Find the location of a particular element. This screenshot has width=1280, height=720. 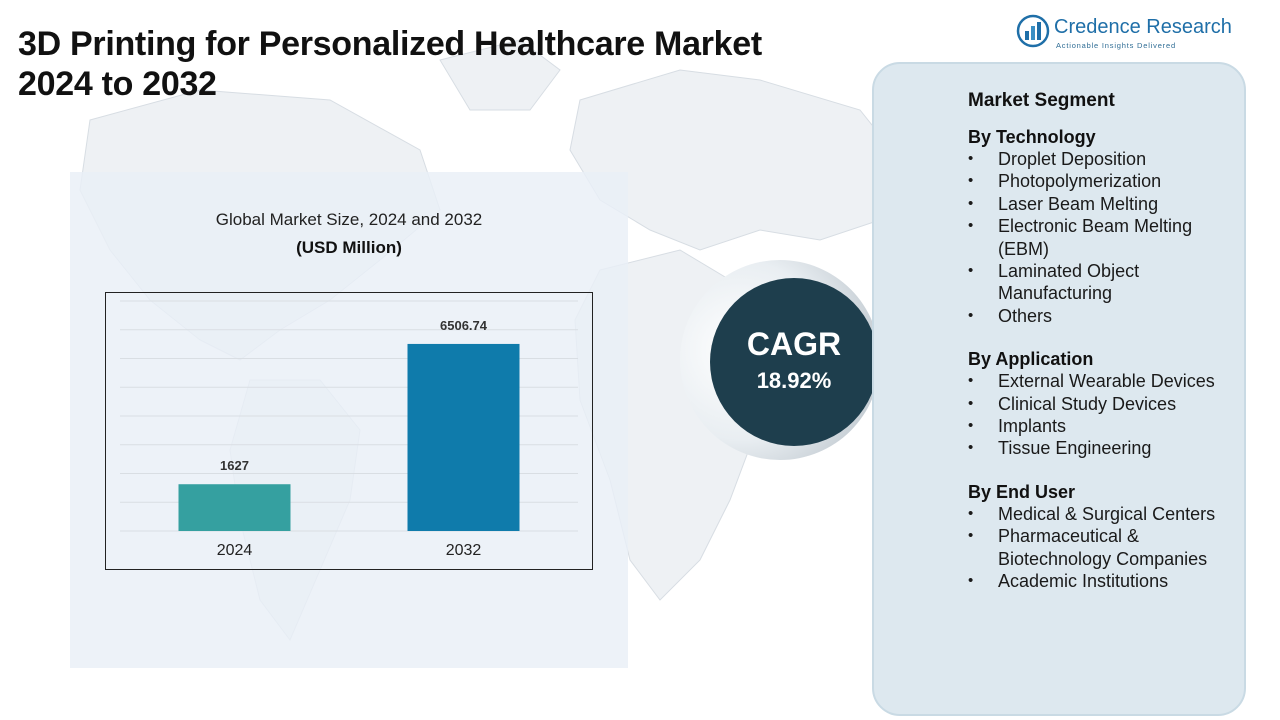

segment-item: Medical & Surgical Centers is located at coordinates (1103, 514).